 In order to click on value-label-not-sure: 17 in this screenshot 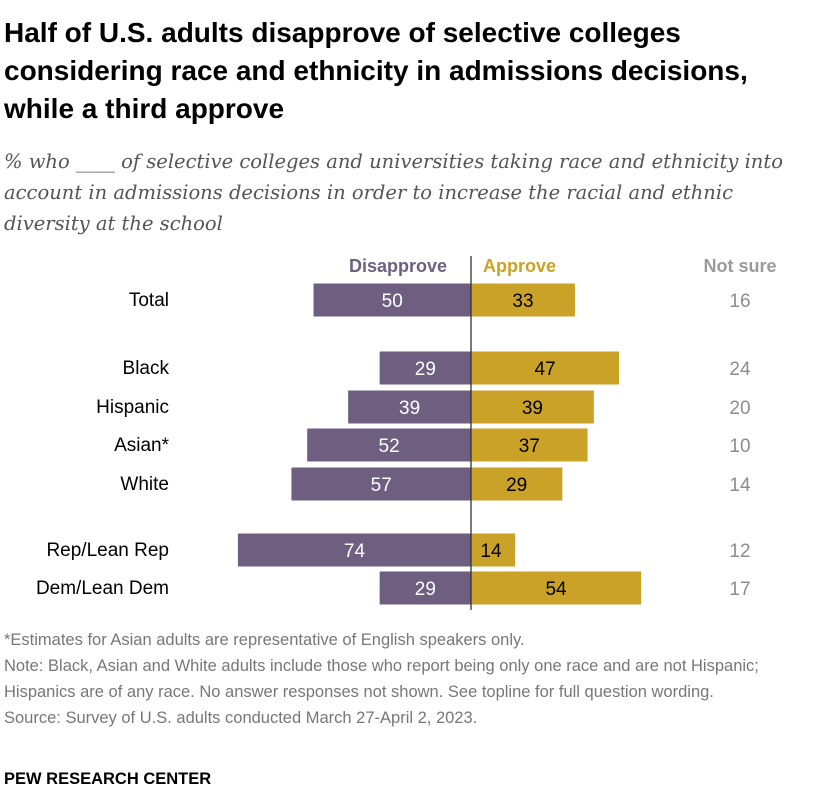, I will do `click(739, 589)`.